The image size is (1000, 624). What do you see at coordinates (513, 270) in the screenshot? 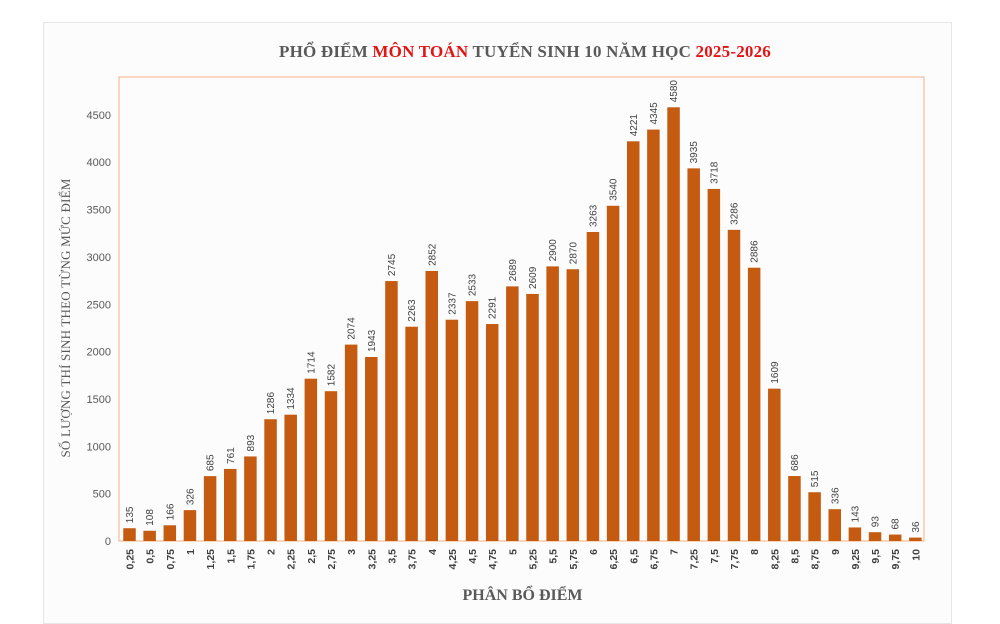
I see `data-label: 2689` at bounding box center [513, 270].